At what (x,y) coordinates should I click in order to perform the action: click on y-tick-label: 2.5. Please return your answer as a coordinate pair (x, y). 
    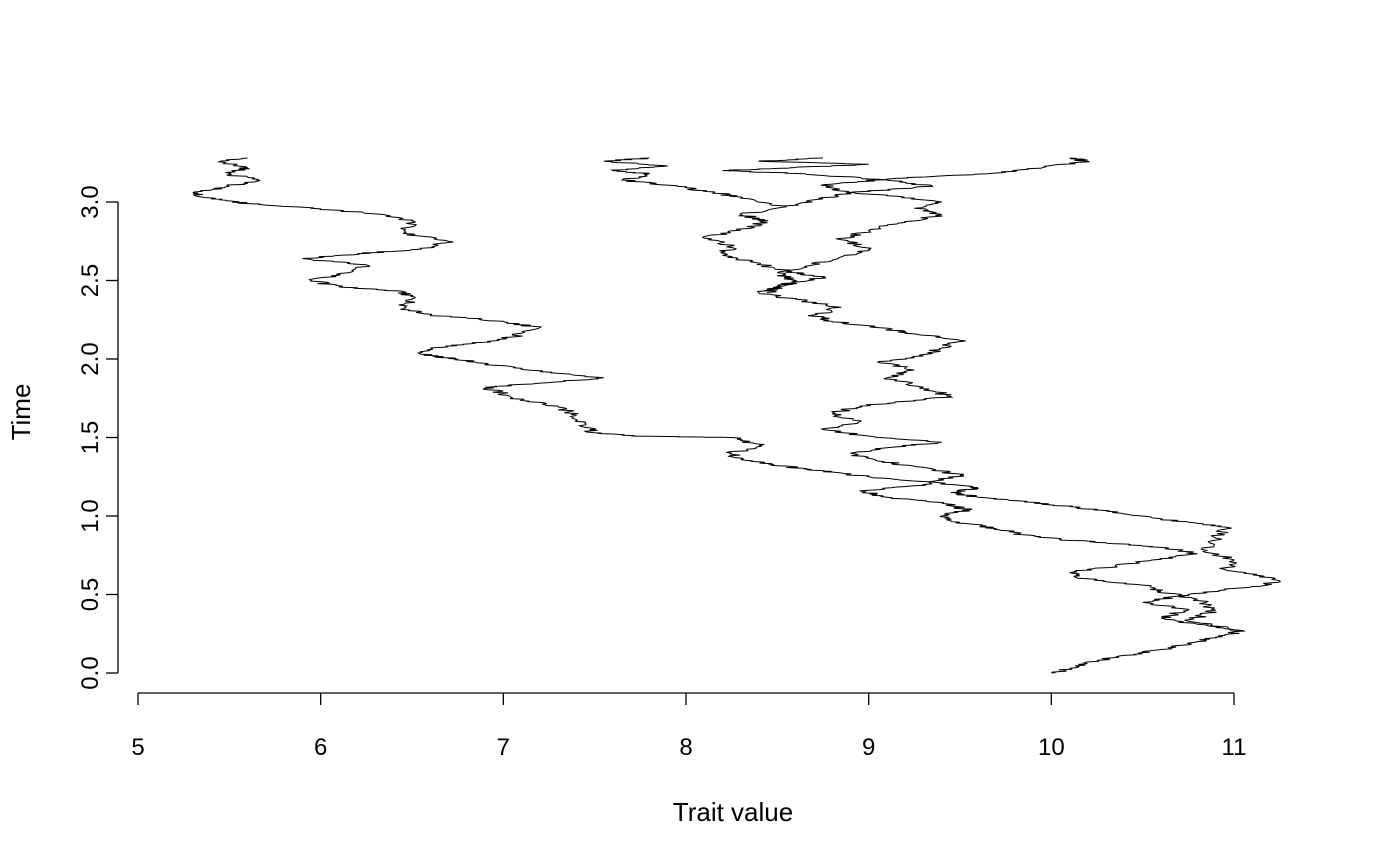
    Looking at the image, I should click on (90, 280).